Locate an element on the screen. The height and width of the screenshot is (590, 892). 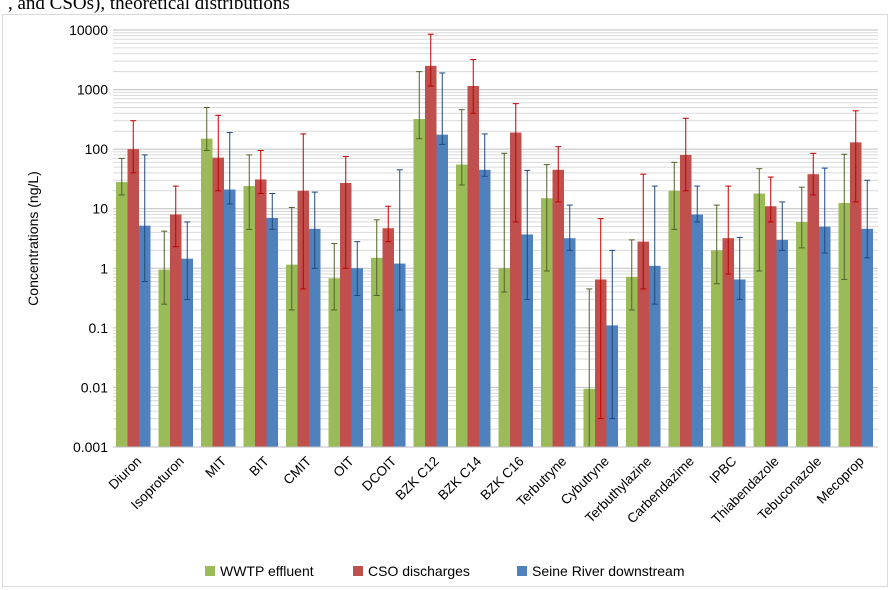
bar-wwtp-effluent-thiabendazole is located at coordinates (759, 320).